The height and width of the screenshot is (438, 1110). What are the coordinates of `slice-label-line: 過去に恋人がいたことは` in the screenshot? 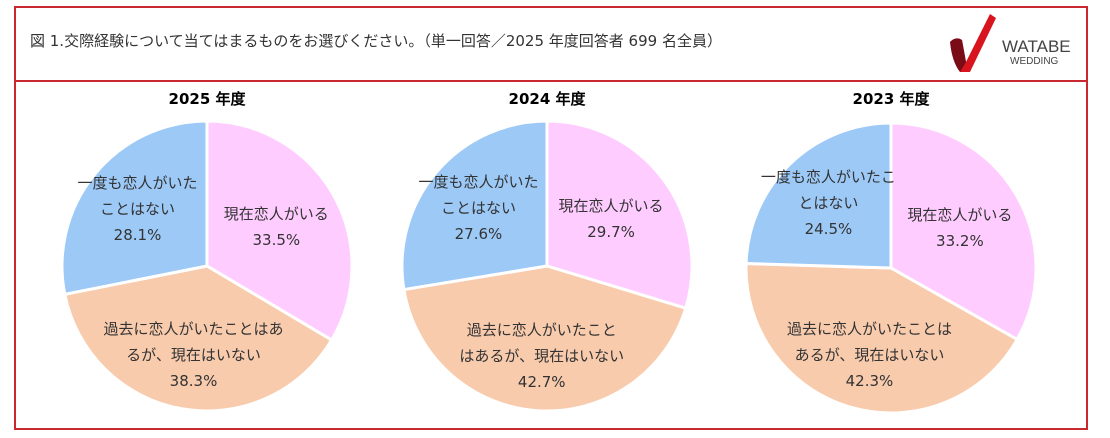 It's located at (869, 328).